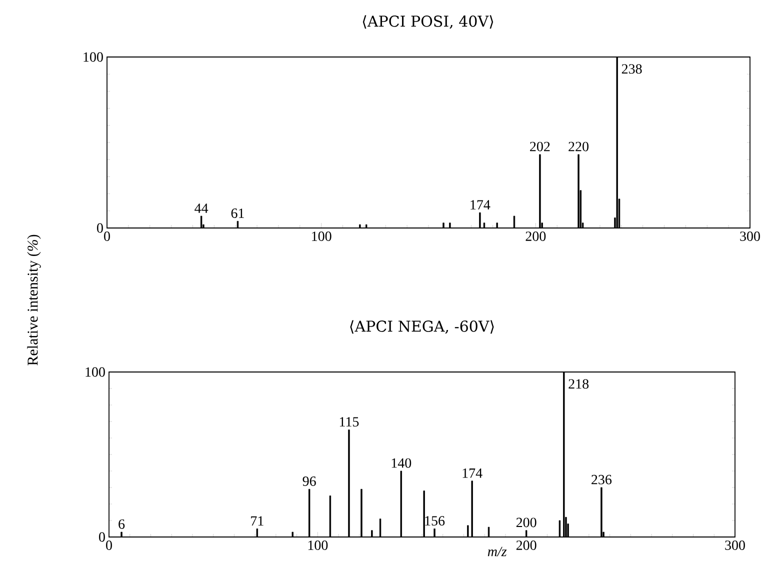  Describe the element at coordinates (201, 208) in the screenshot. I see `annotation: 44` at that location.